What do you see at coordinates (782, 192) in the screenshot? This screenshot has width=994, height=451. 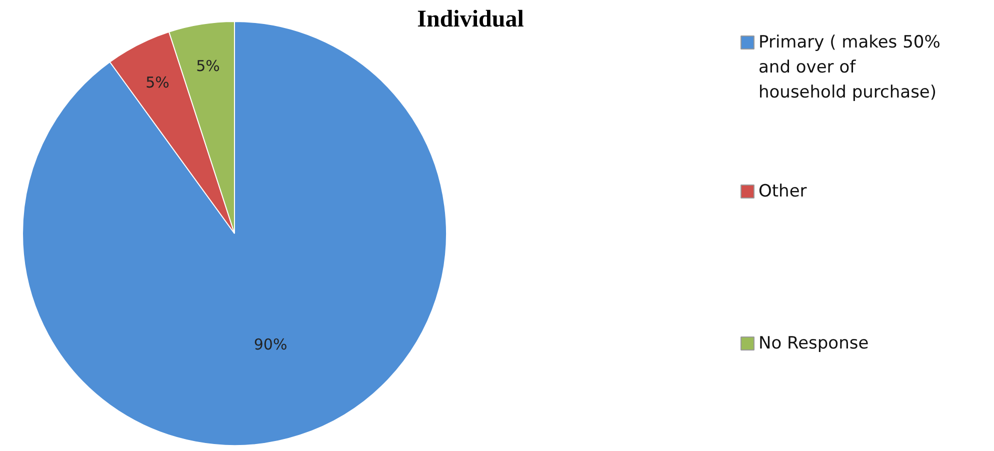 I see `legend-label: Other` at bounding box center [782, 192].